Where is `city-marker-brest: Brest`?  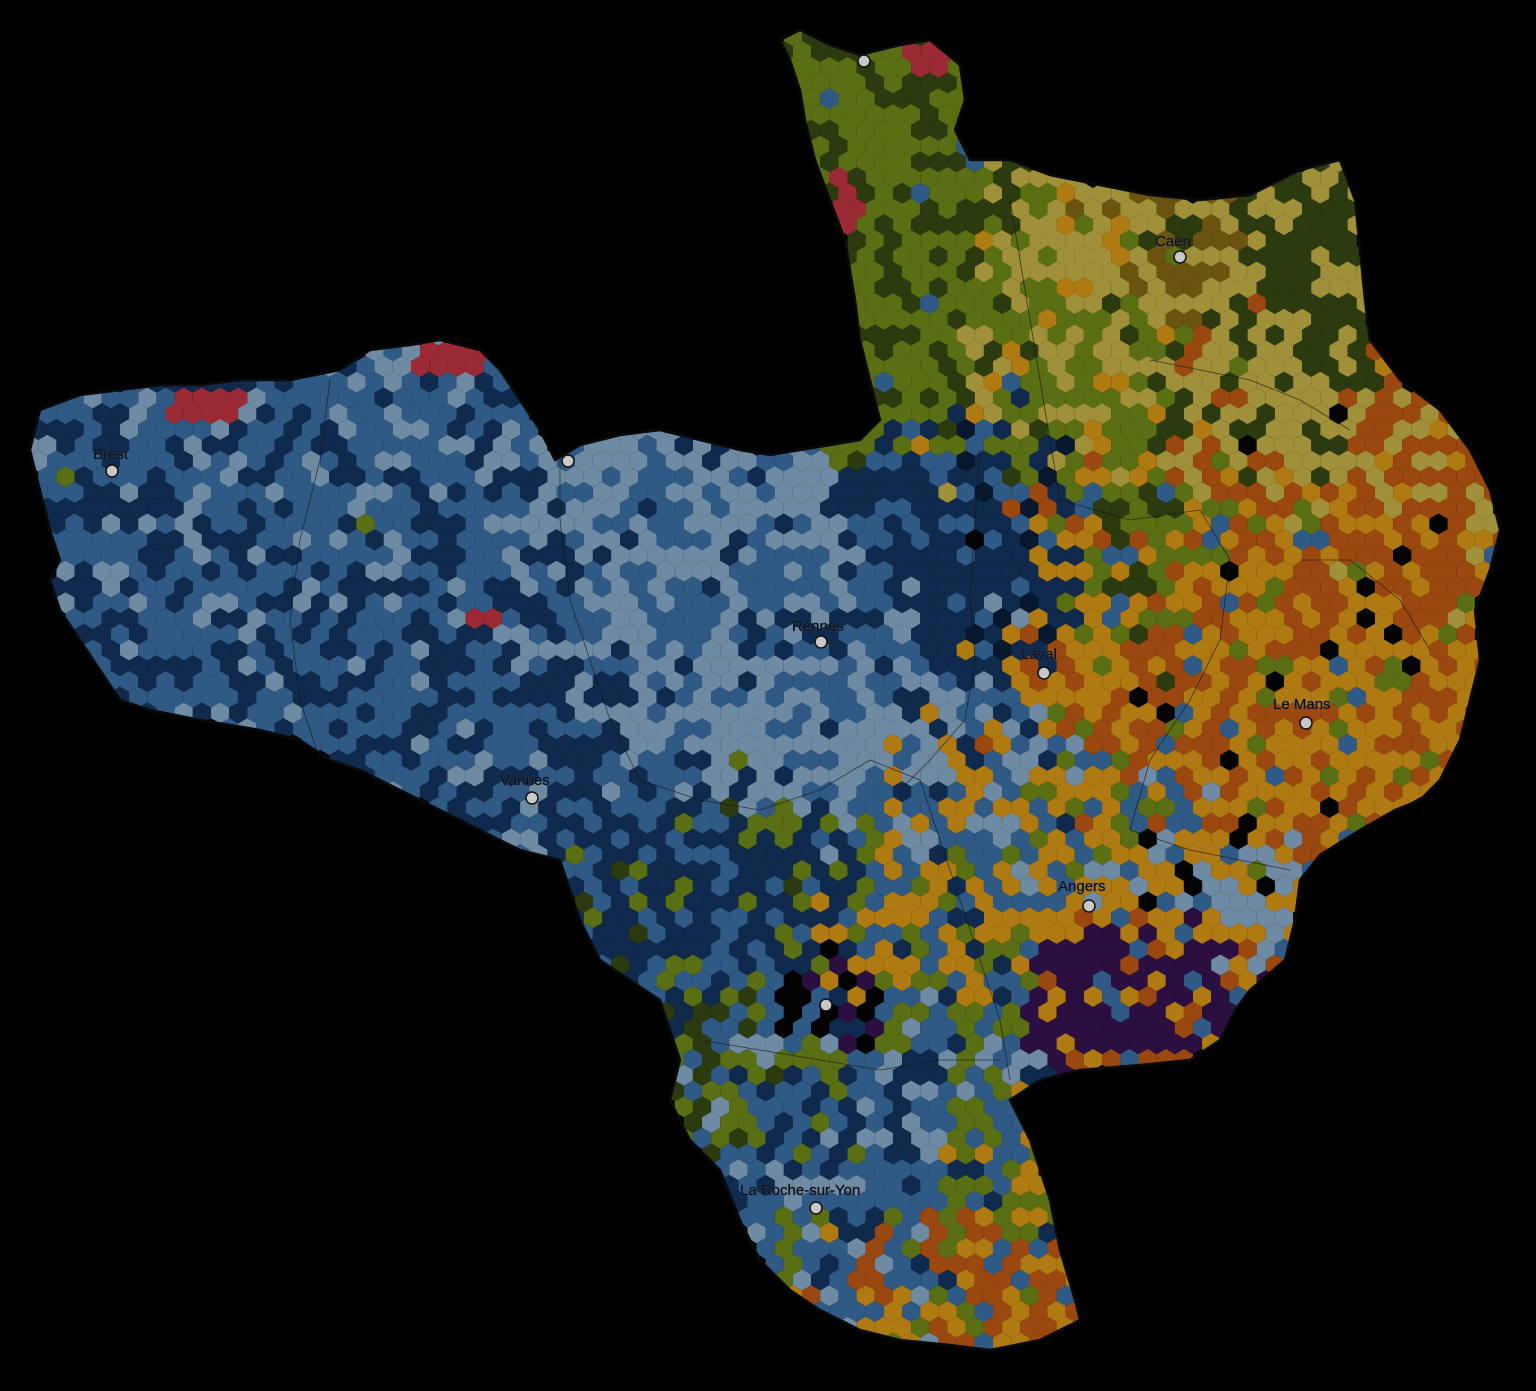 city-marker-brest: Brest is located at coordinates (111, 462).